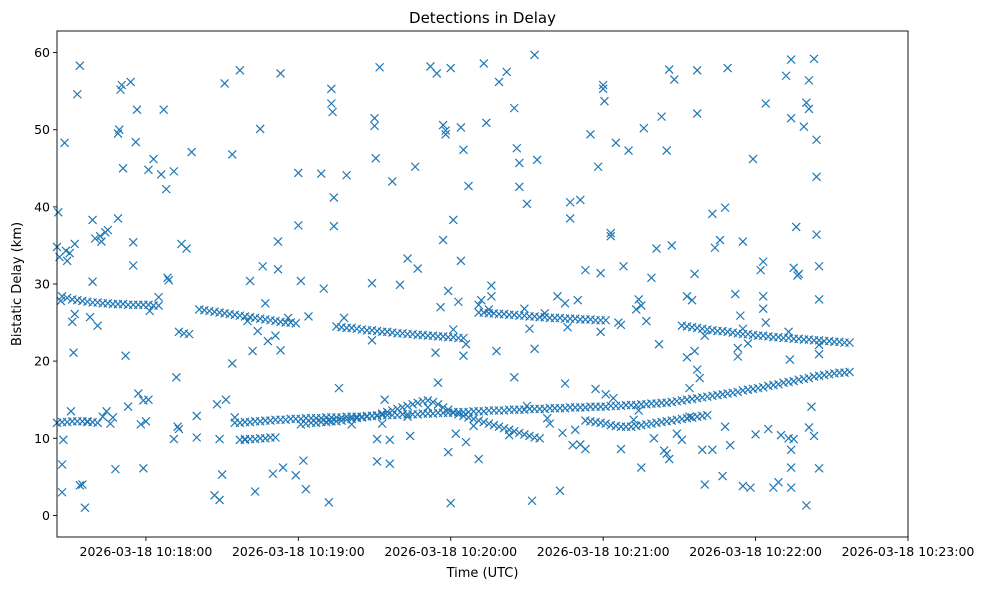 Image resolution: width=989 pixels, height=590 pixels. Describe the element at coordinates (450, 551) in the screenshot. I see `x-tick-label: 2026-03-18 10:20:00` at that location.